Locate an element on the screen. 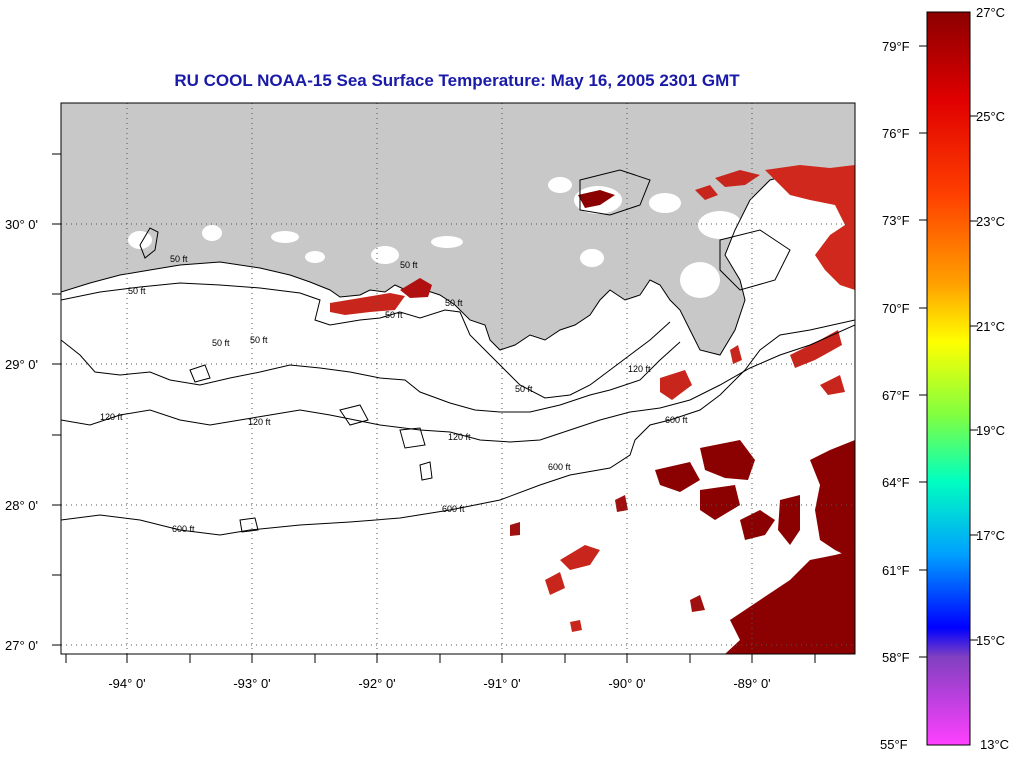  latitude-ticks is located at coordinates (56, 399).